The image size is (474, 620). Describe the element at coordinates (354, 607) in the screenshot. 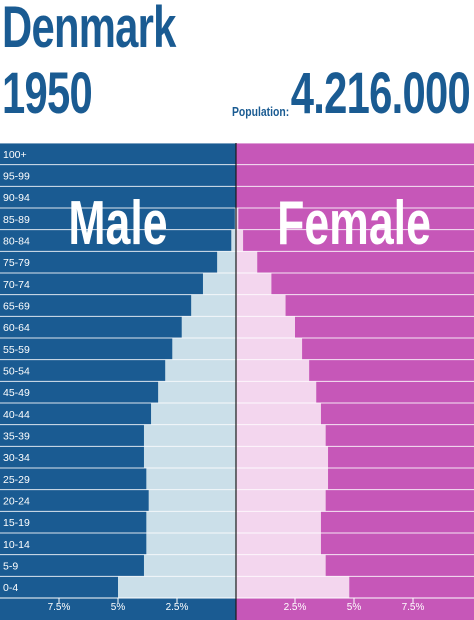

I see `x-tick-label-right: 5%` at that location.